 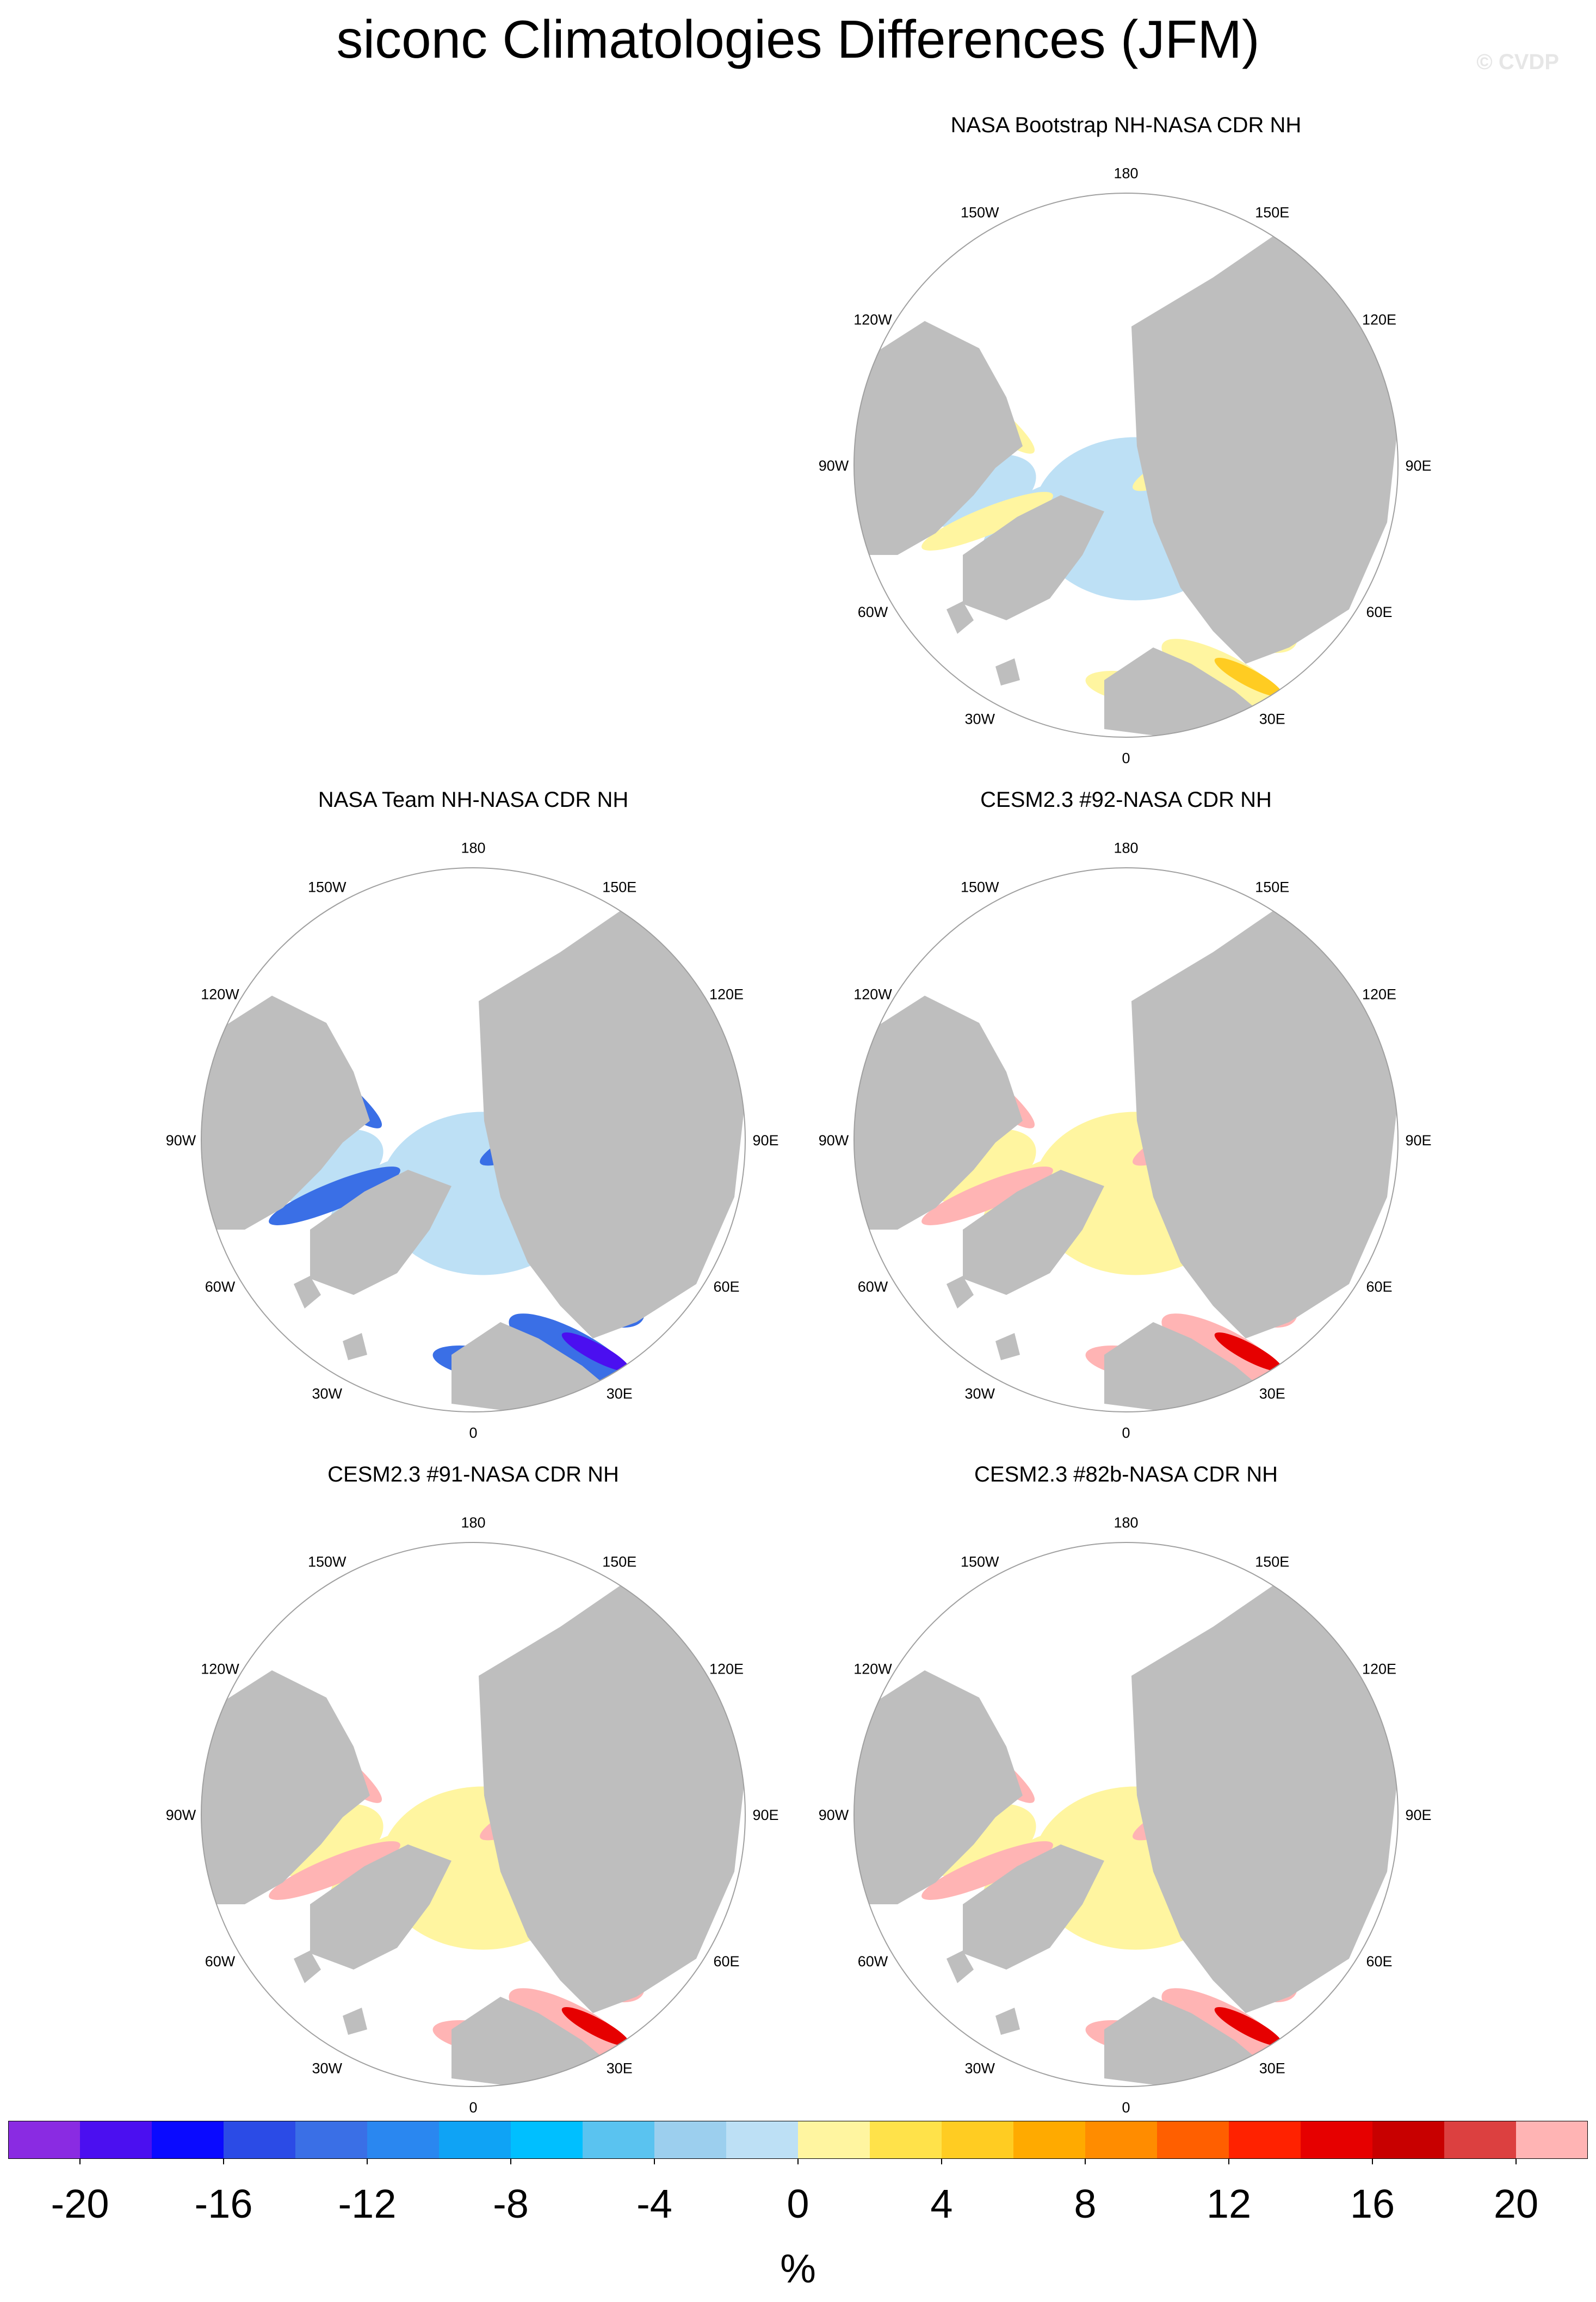 I want to click on panel-title: NASA Bootstrap NH-NASA CDR NH, so click(x=1126, y=125).